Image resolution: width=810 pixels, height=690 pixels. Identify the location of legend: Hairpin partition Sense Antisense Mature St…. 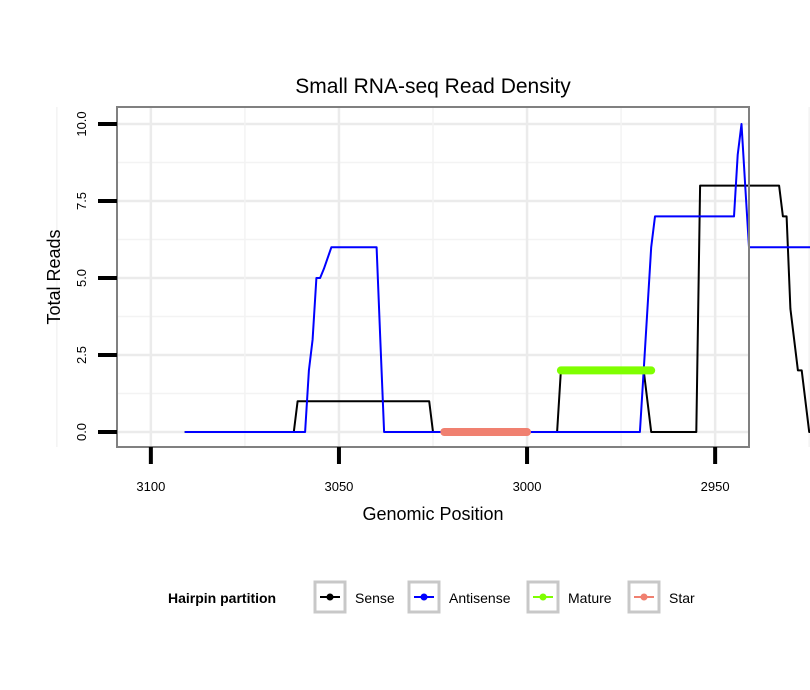
(431, 597).